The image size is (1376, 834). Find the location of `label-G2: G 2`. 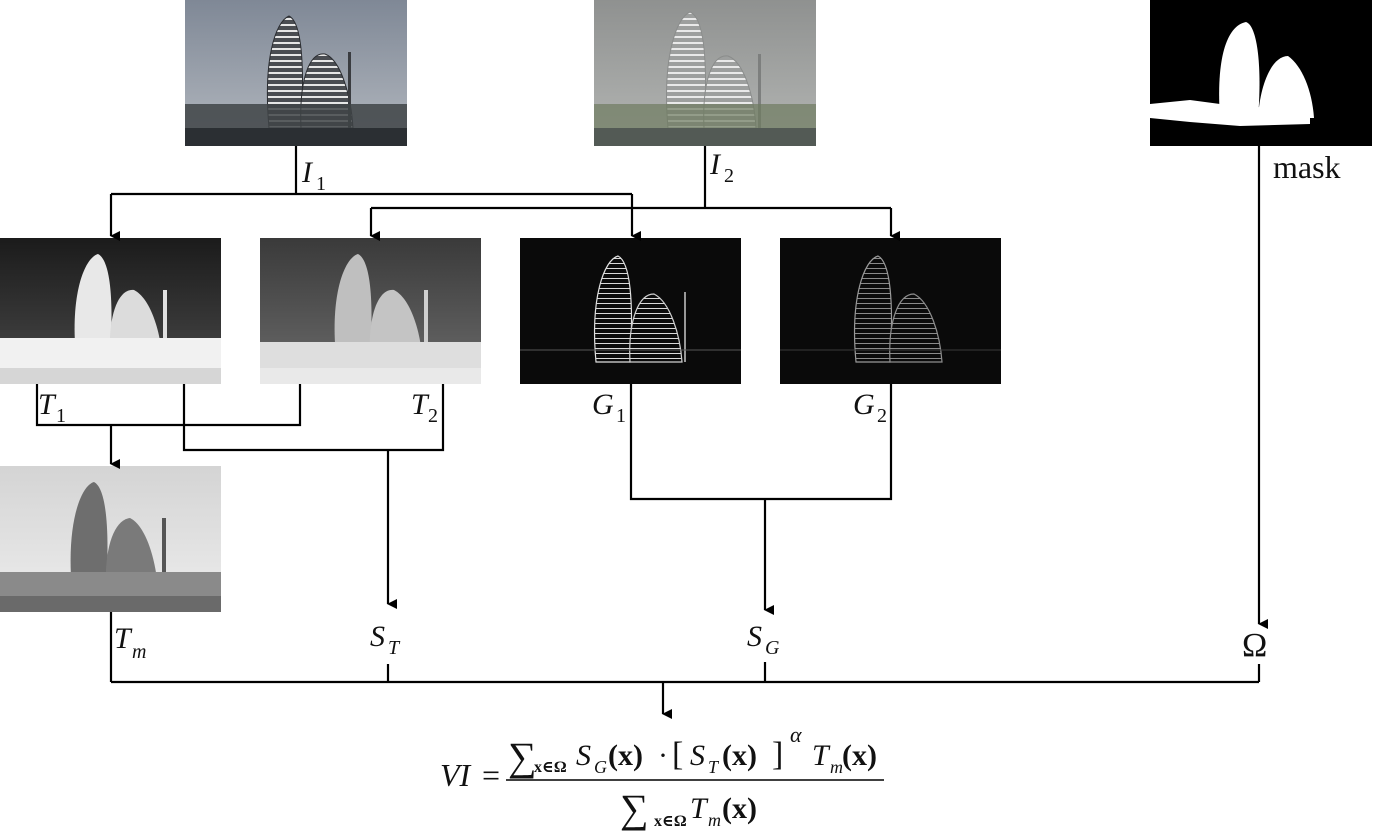

label-G2: G 2 is located at coordinates (870, 407).